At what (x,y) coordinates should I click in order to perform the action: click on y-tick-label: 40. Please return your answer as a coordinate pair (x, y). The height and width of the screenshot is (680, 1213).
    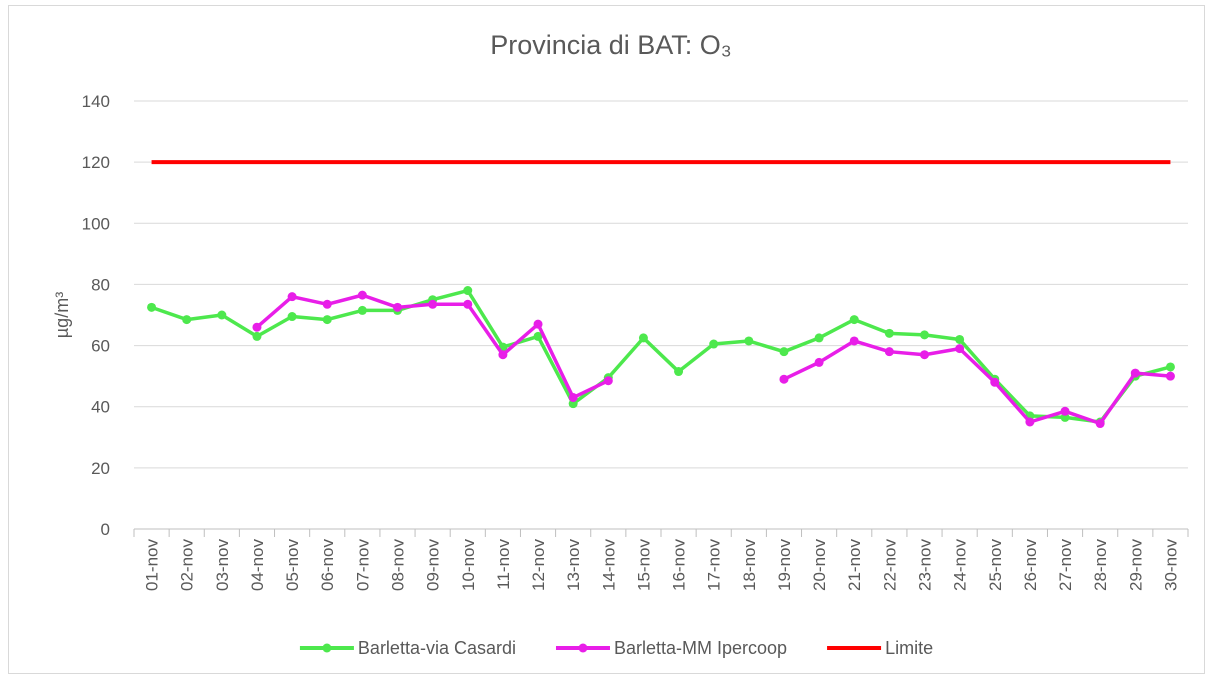
    Looking at the image, I should click on (100, 407).